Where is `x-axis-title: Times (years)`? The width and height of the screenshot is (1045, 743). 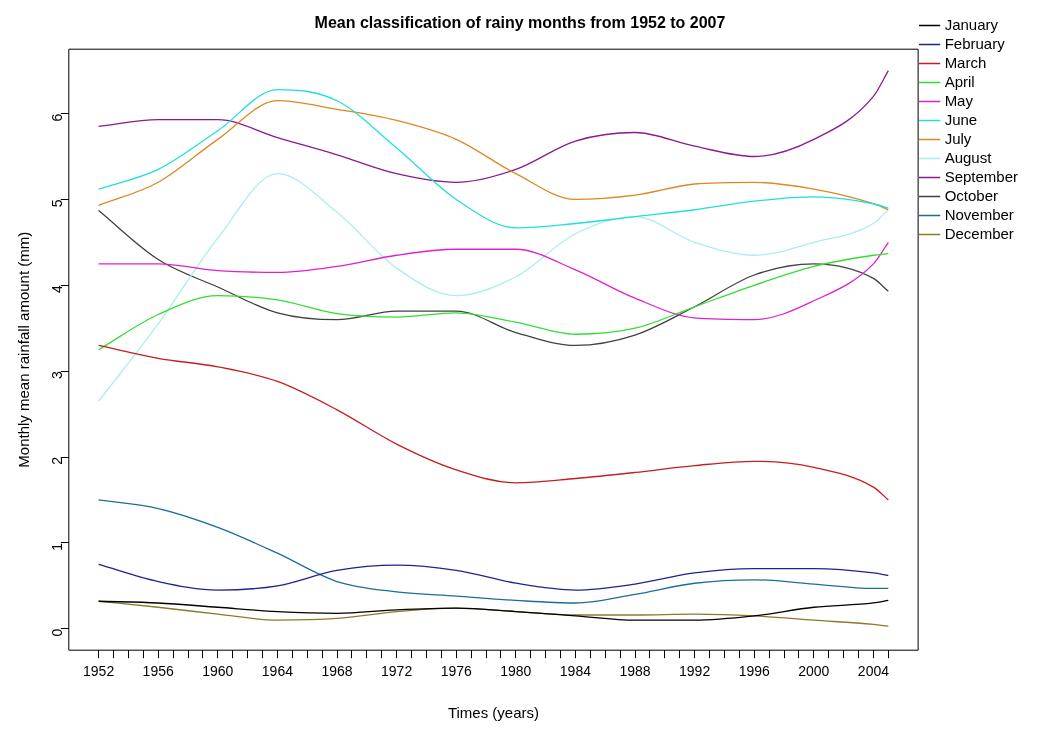 x-axis-title: Times (years) is located at coordinates (493, 713).